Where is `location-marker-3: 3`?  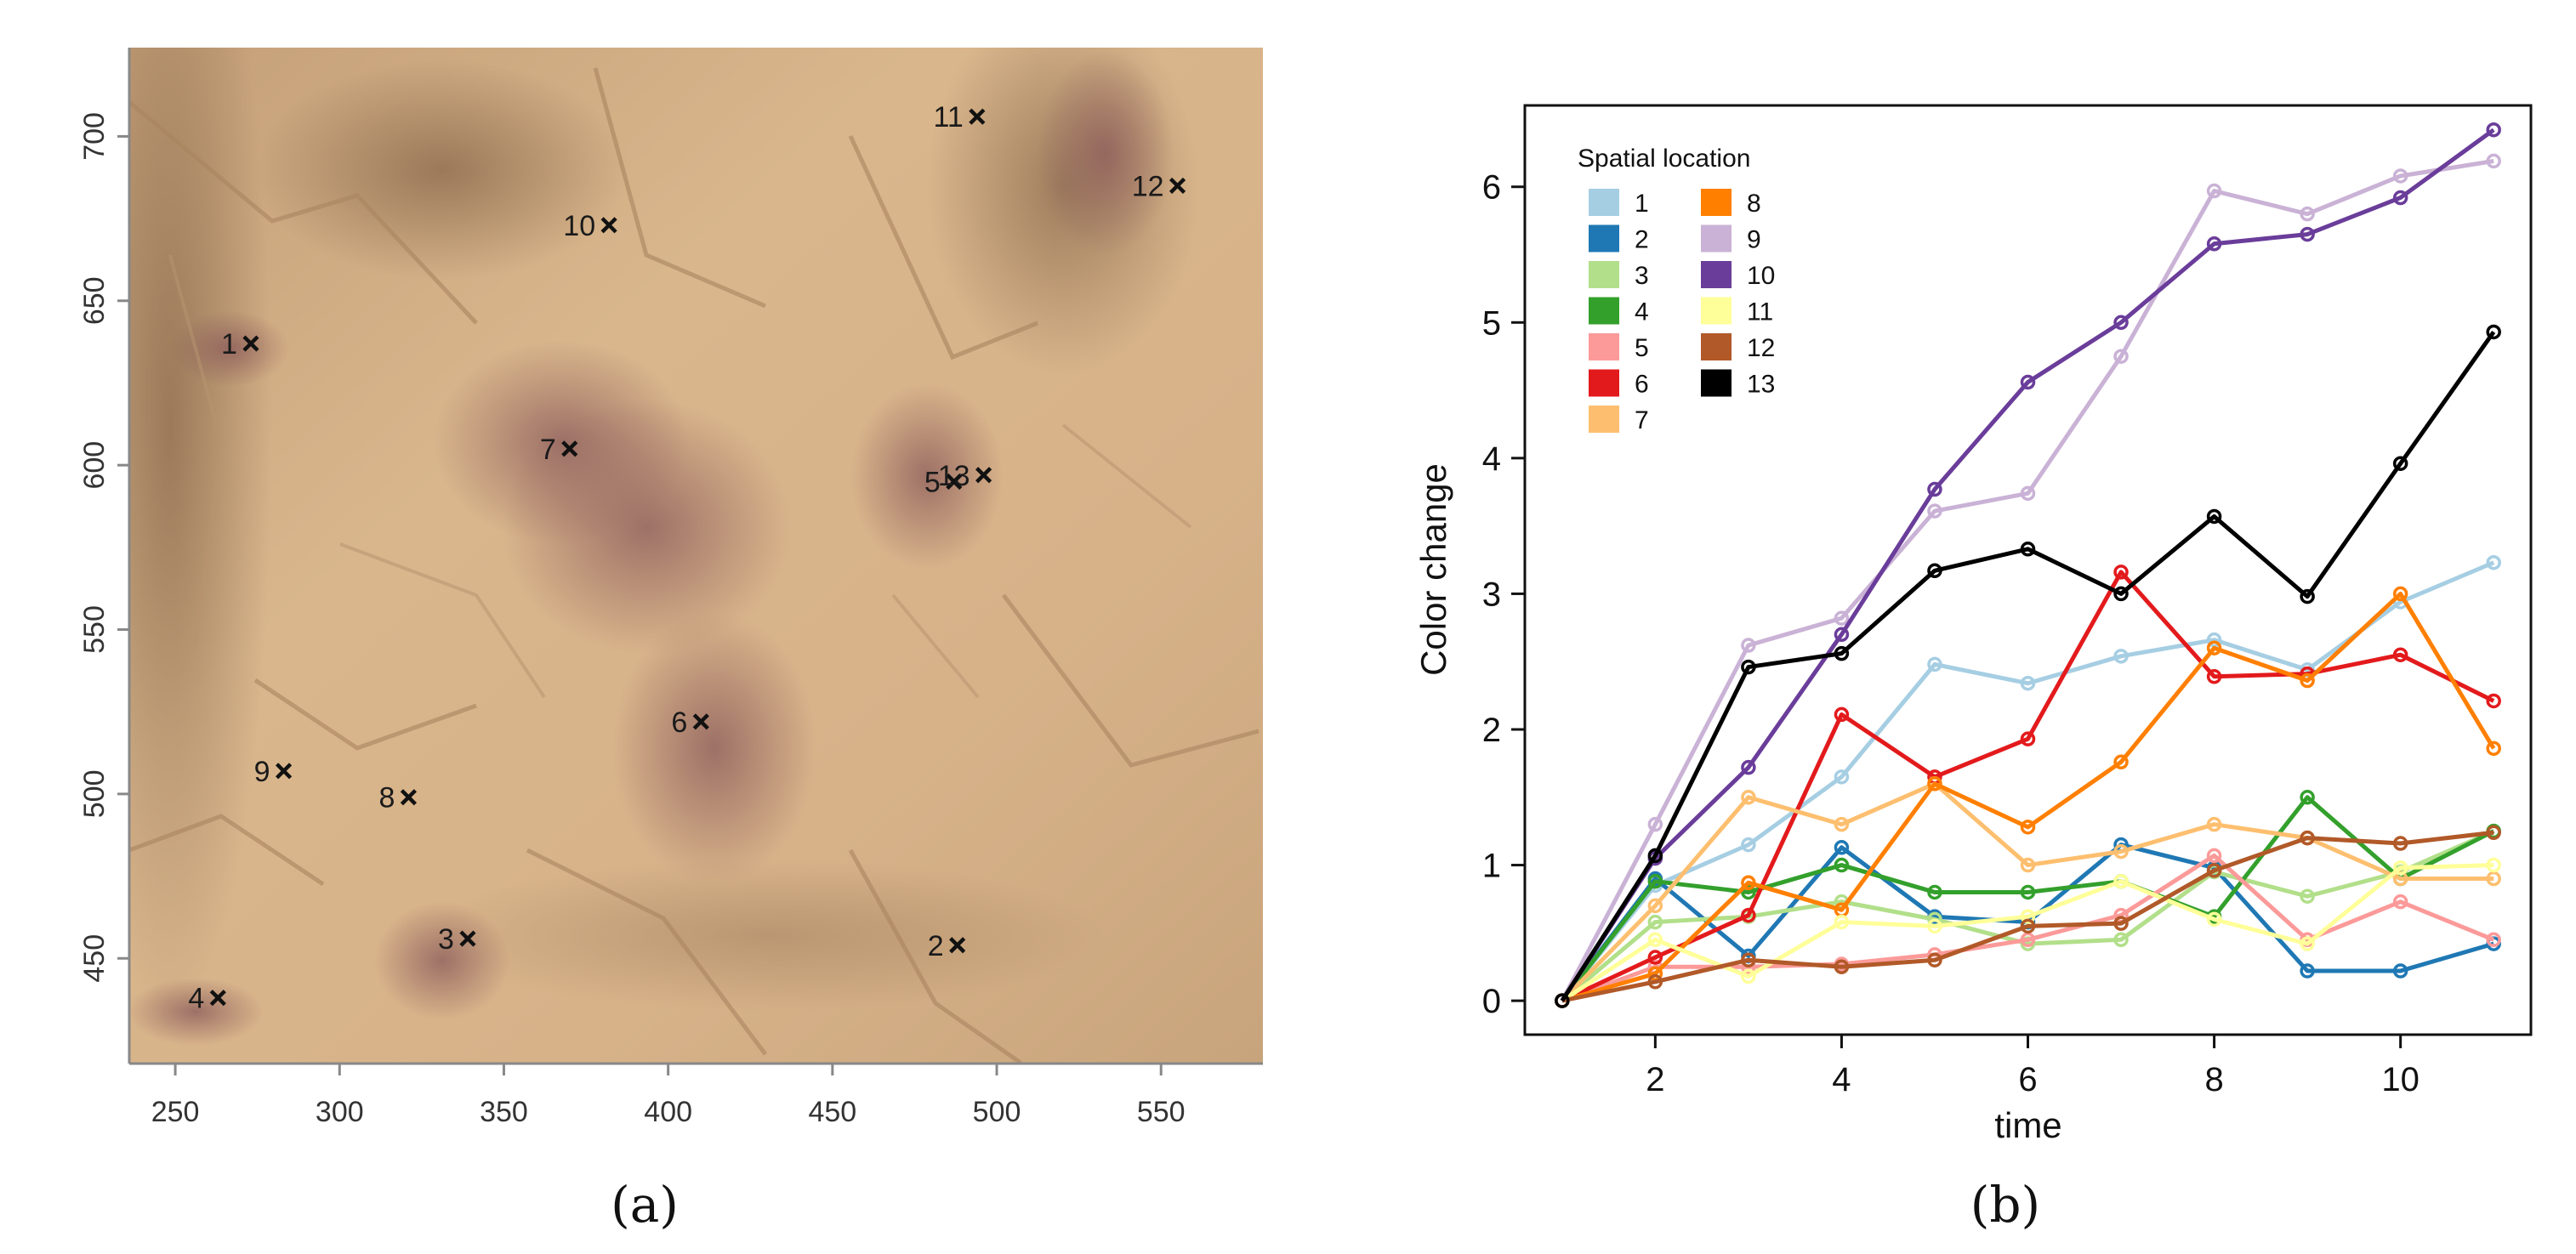 location-marker-3: 3 is located at coordinates (457, 939).